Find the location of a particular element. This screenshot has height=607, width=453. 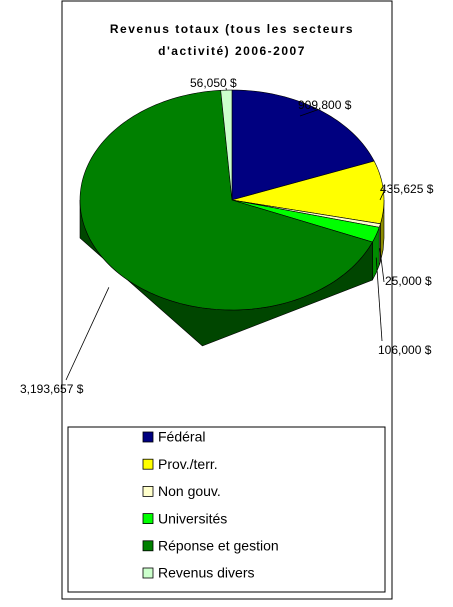

legend-label: Prov./terr. is located at coordinates (188, 464).